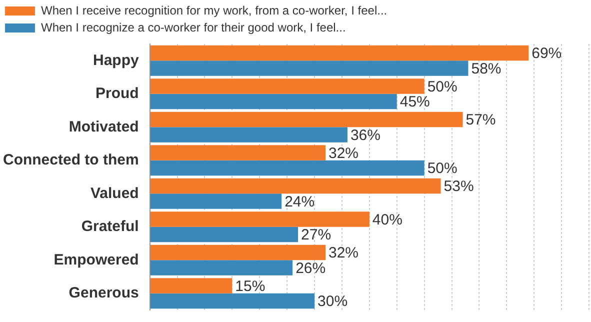 Image resolution: width=591 pixels, height=322 pixels. What do you see at coordinates (486, 69) in the screenshot?
I see `data-label: 58%` at bounding box center [486, 69].